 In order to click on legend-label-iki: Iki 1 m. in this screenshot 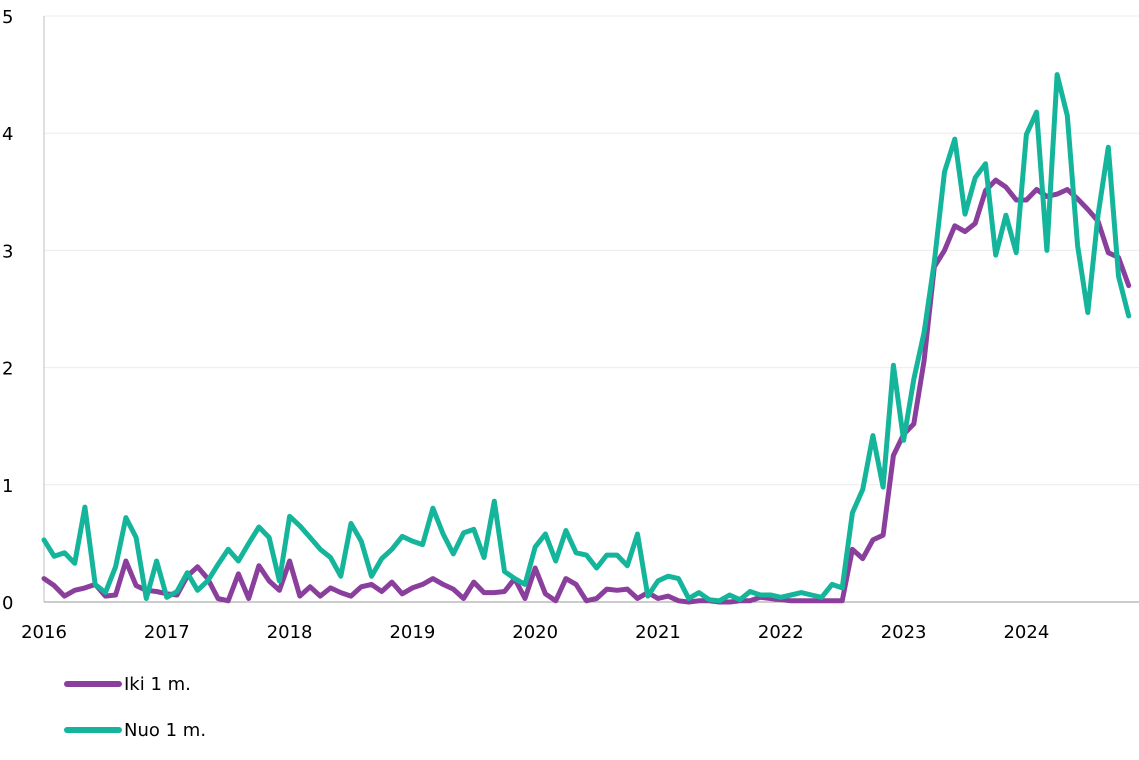, I will do `click(157, 684)`.